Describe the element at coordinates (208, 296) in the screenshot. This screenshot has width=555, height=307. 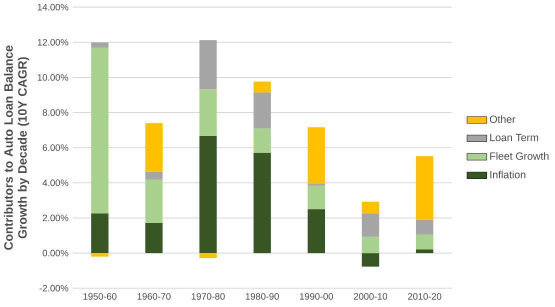
I see `x-tick-label: 1970-80` at that location.